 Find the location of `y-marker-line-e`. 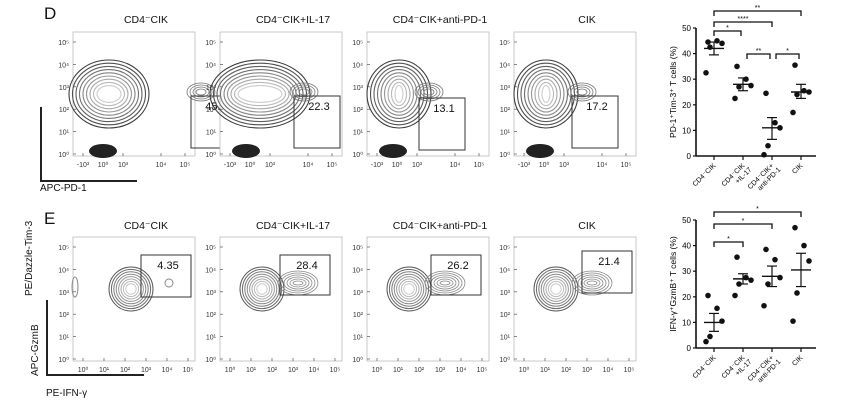

y-marker-line-e is located at coordinates (47, 338).